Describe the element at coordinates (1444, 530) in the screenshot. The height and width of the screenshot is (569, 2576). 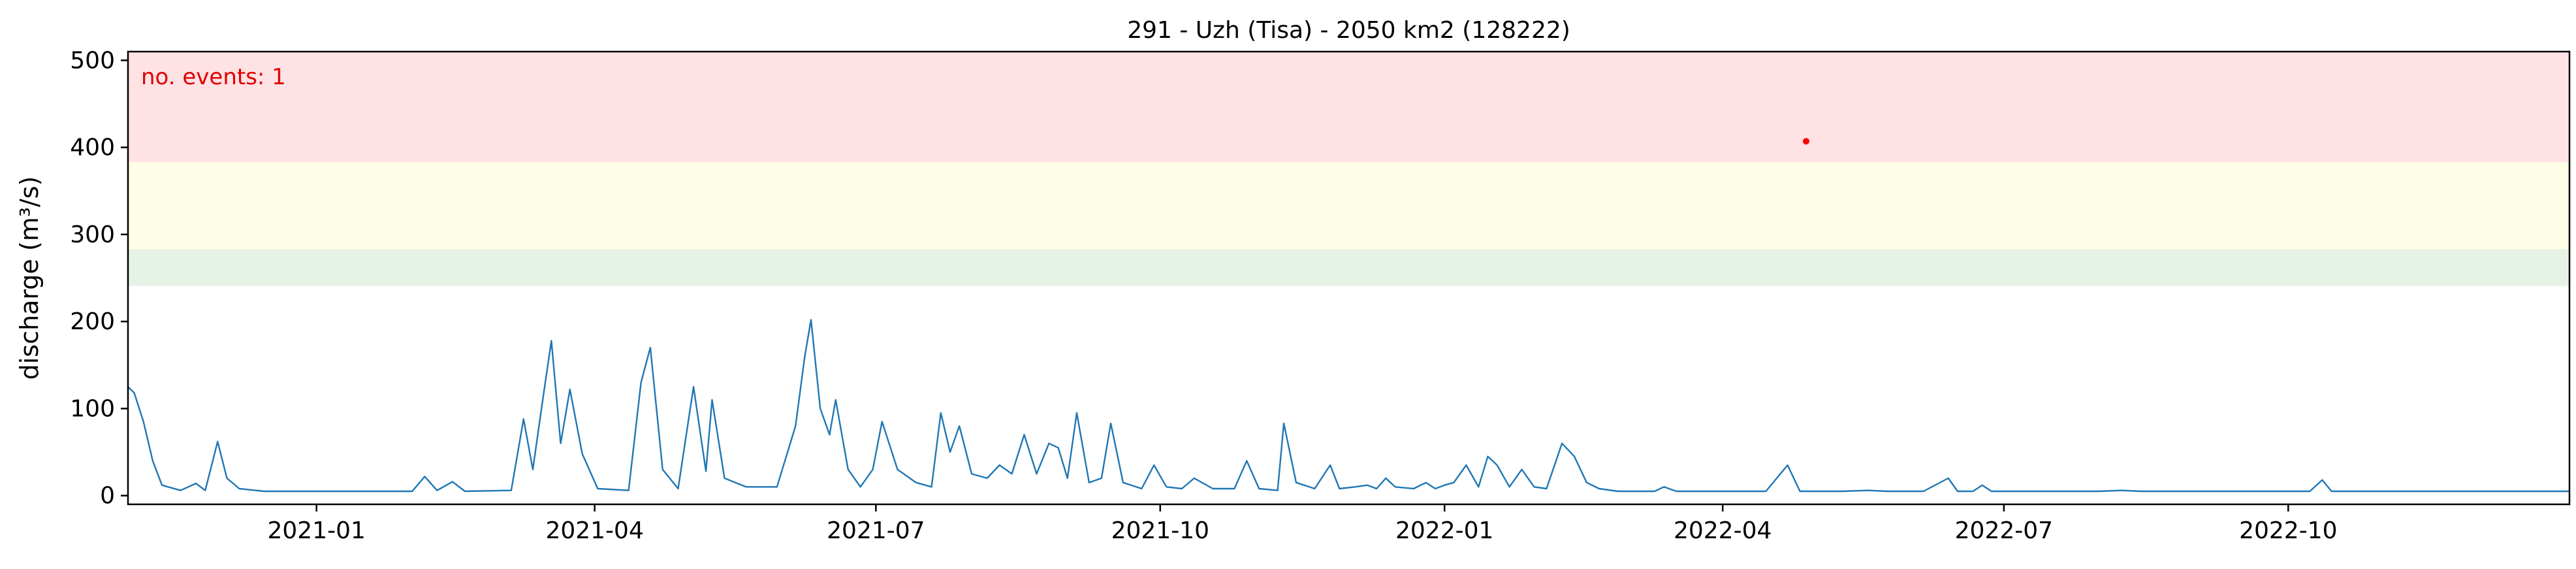
I see `x-tick-label: 2022-01` at that location.